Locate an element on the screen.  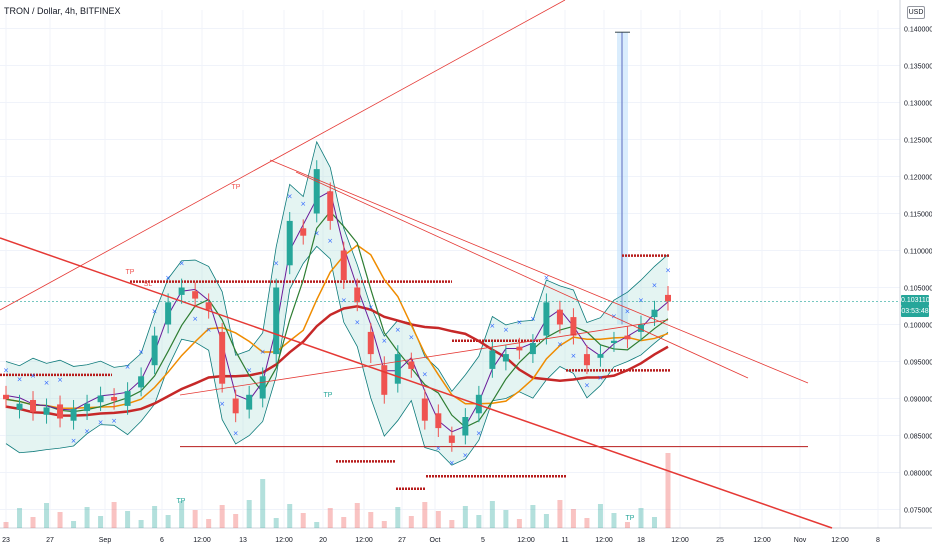
x-tick-label: 13 is located at coordinates (243, 540).